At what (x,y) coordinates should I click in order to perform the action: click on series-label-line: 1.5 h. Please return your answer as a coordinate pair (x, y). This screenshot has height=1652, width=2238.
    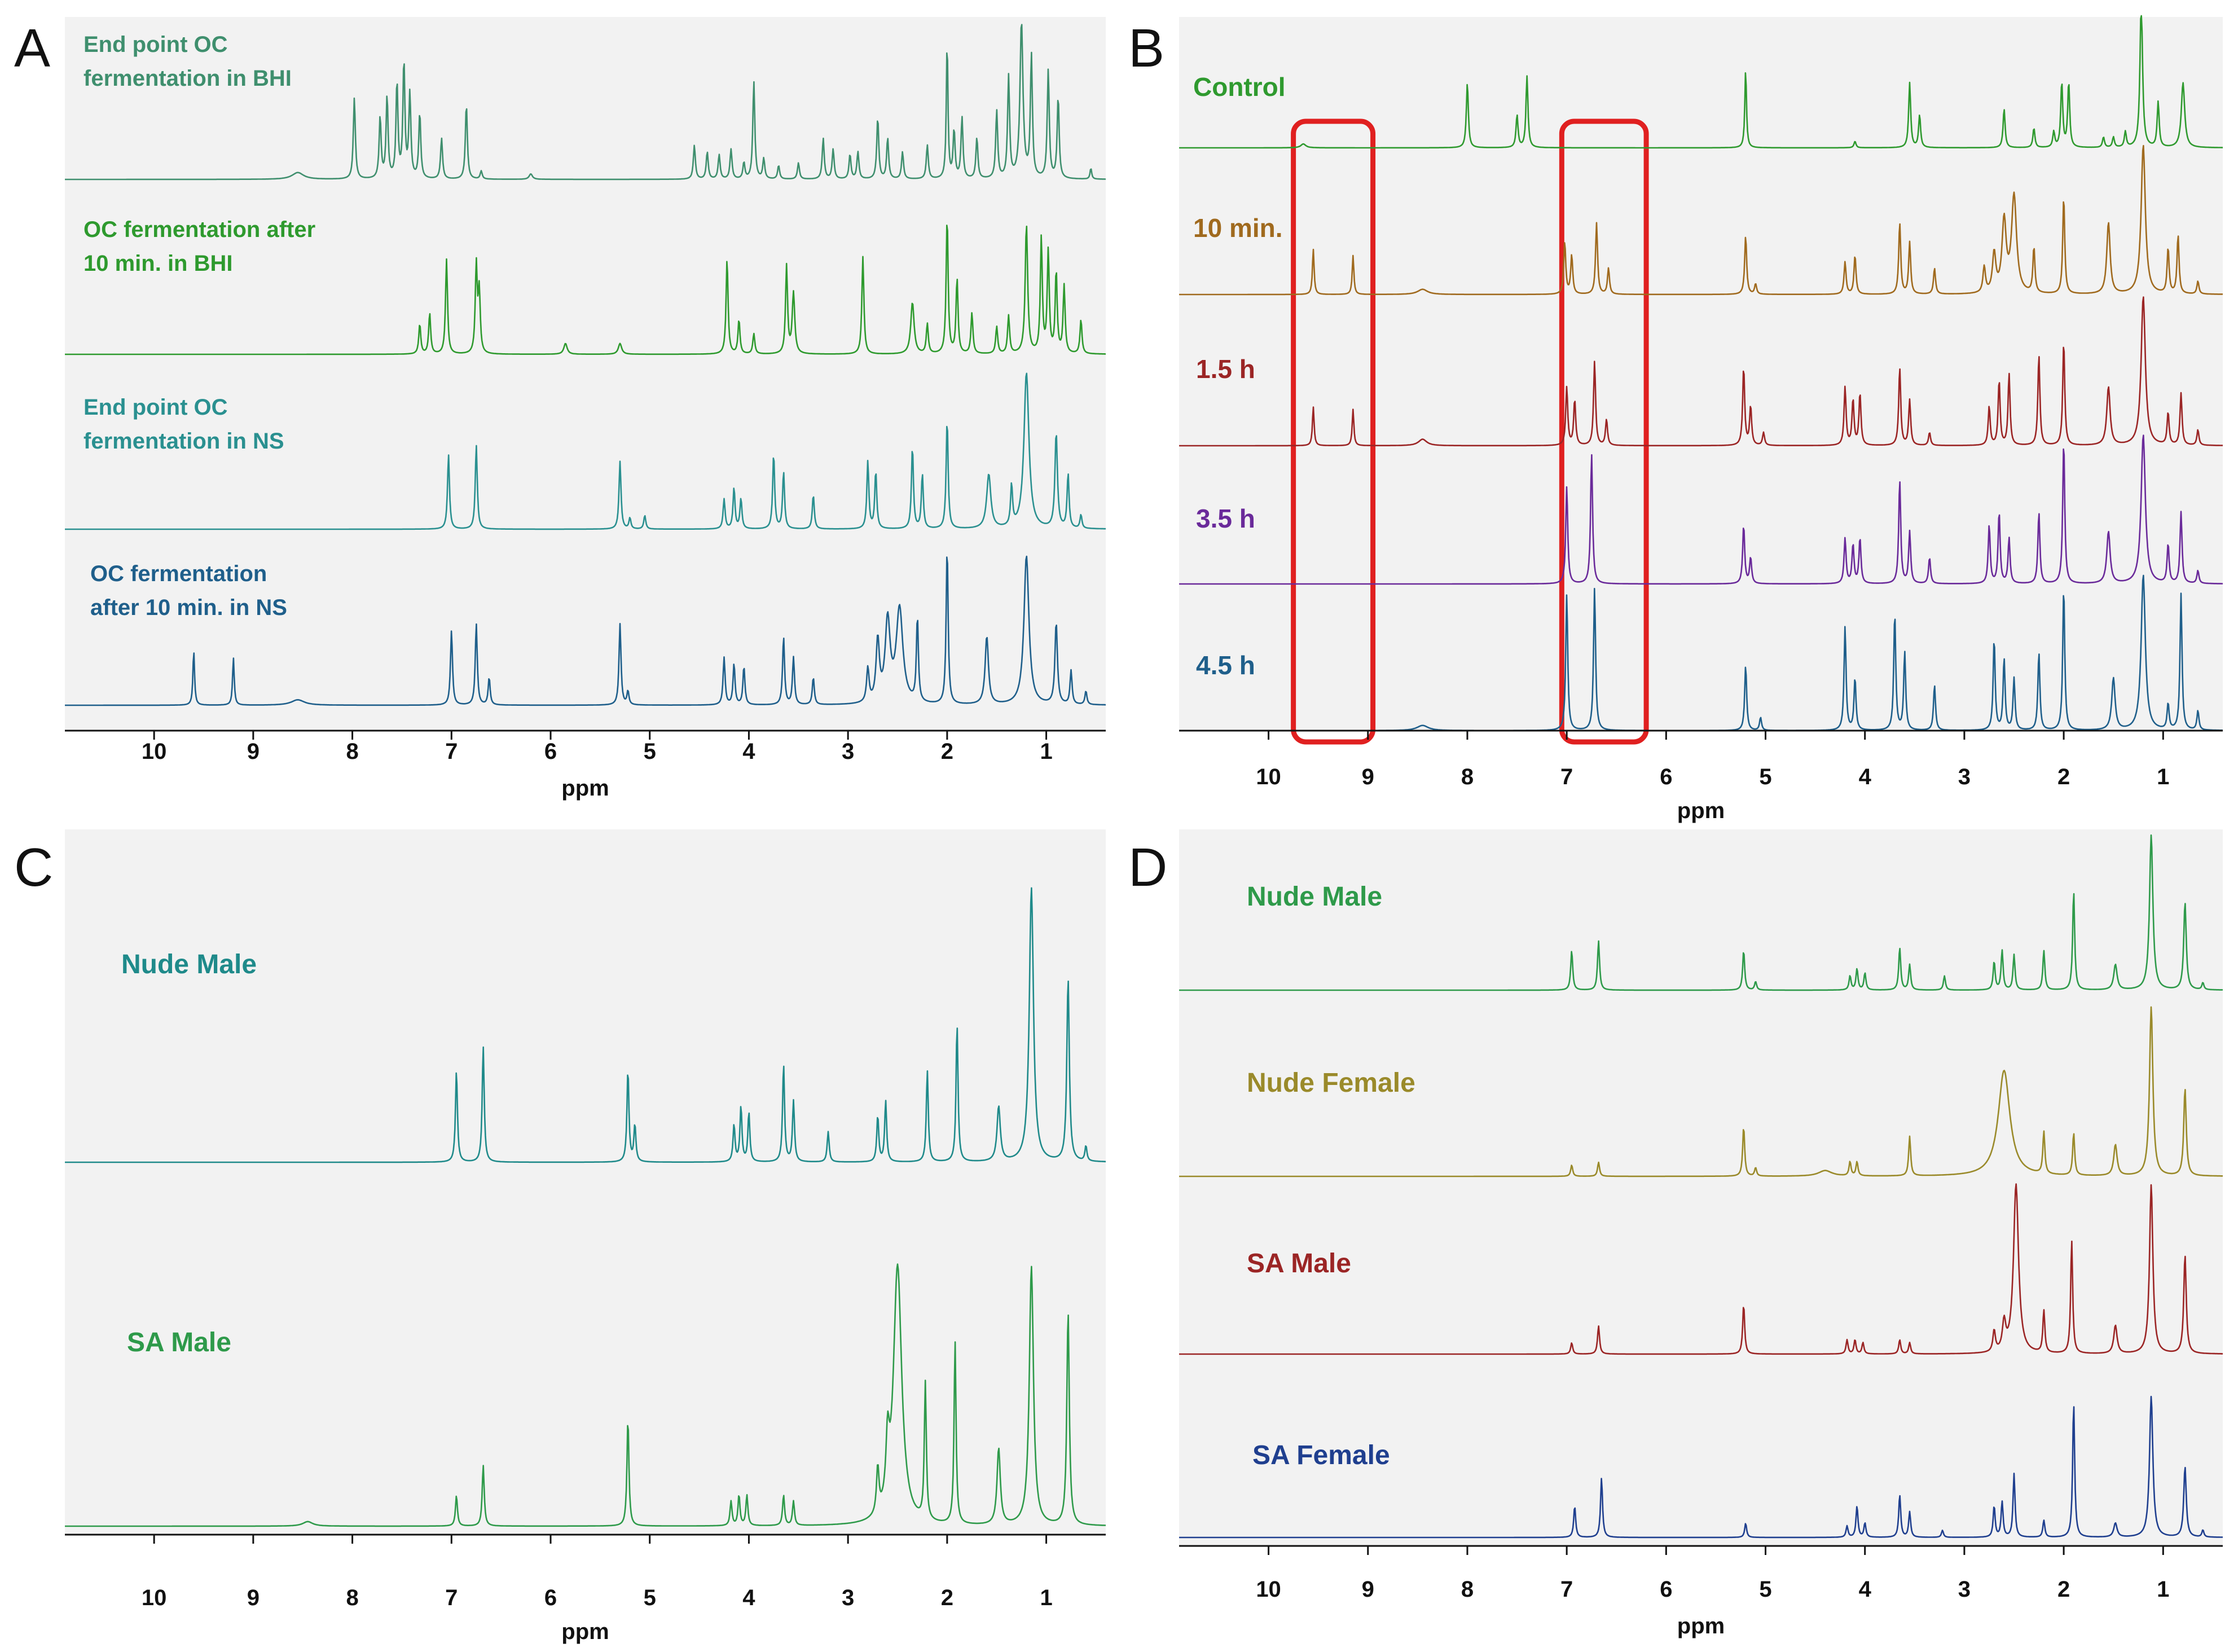
    Looking at the image, I should click on (1225, 369).